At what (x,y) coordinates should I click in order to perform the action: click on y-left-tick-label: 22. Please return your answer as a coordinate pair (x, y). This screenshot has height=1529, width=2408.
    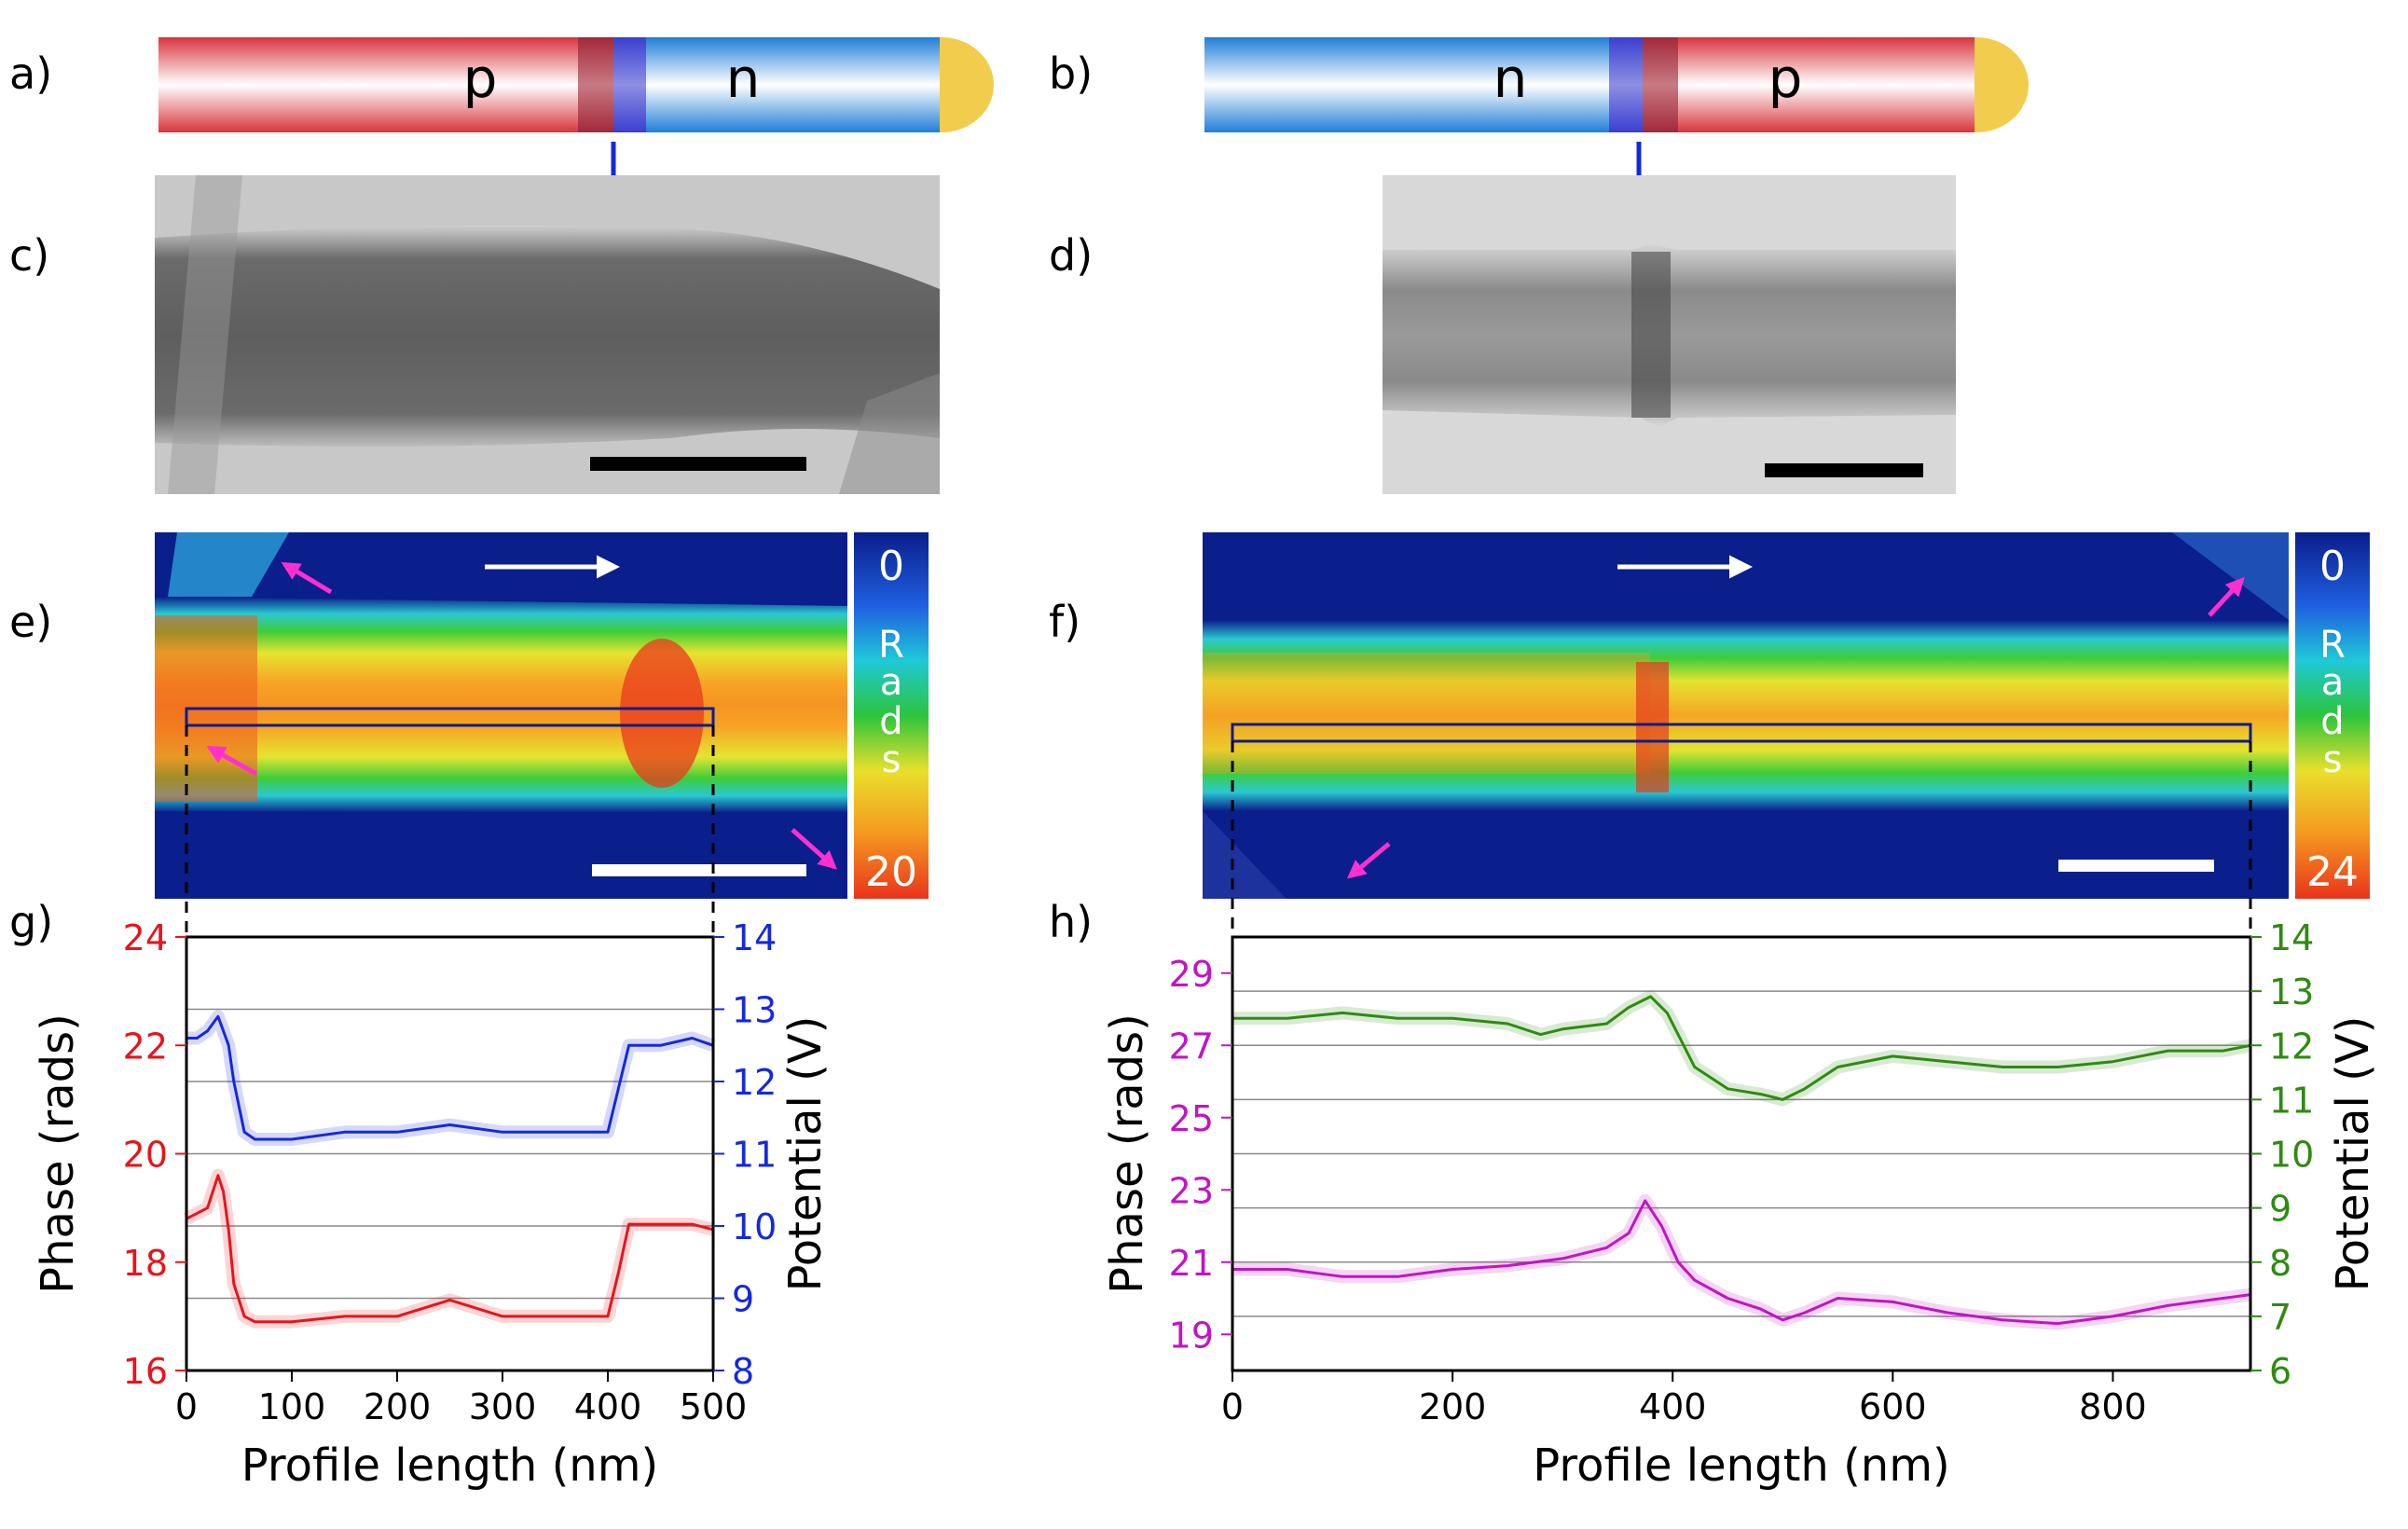
    Looking at the image, I should click on (145, 1047).